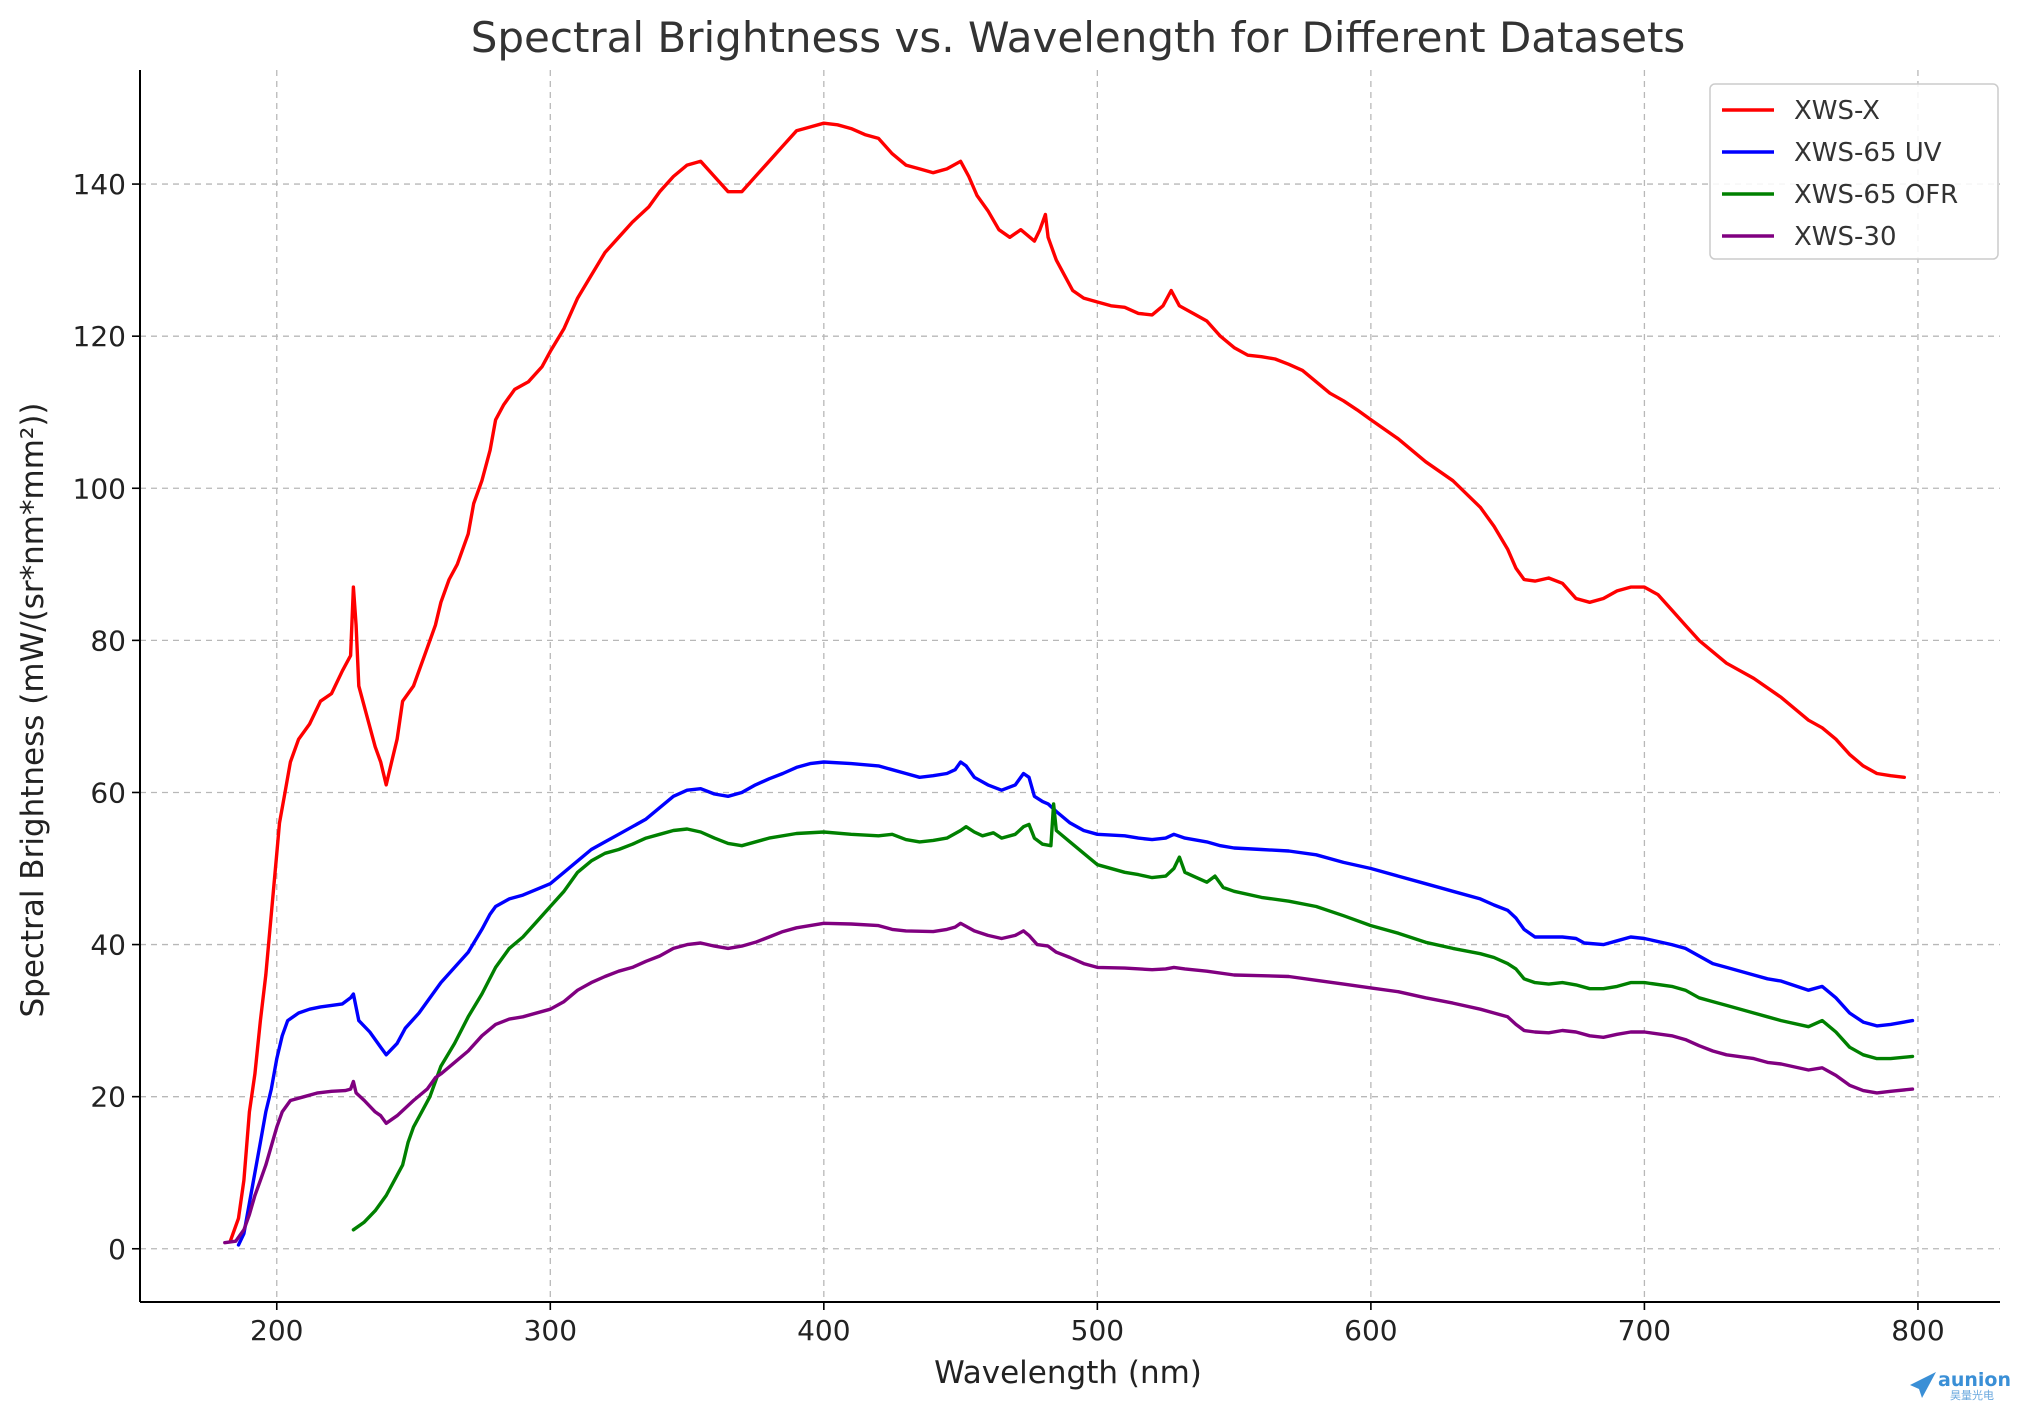 The image size is (2017, 1409). I want to click on legend-label: XWS-65 UV, so click(1868, 153).